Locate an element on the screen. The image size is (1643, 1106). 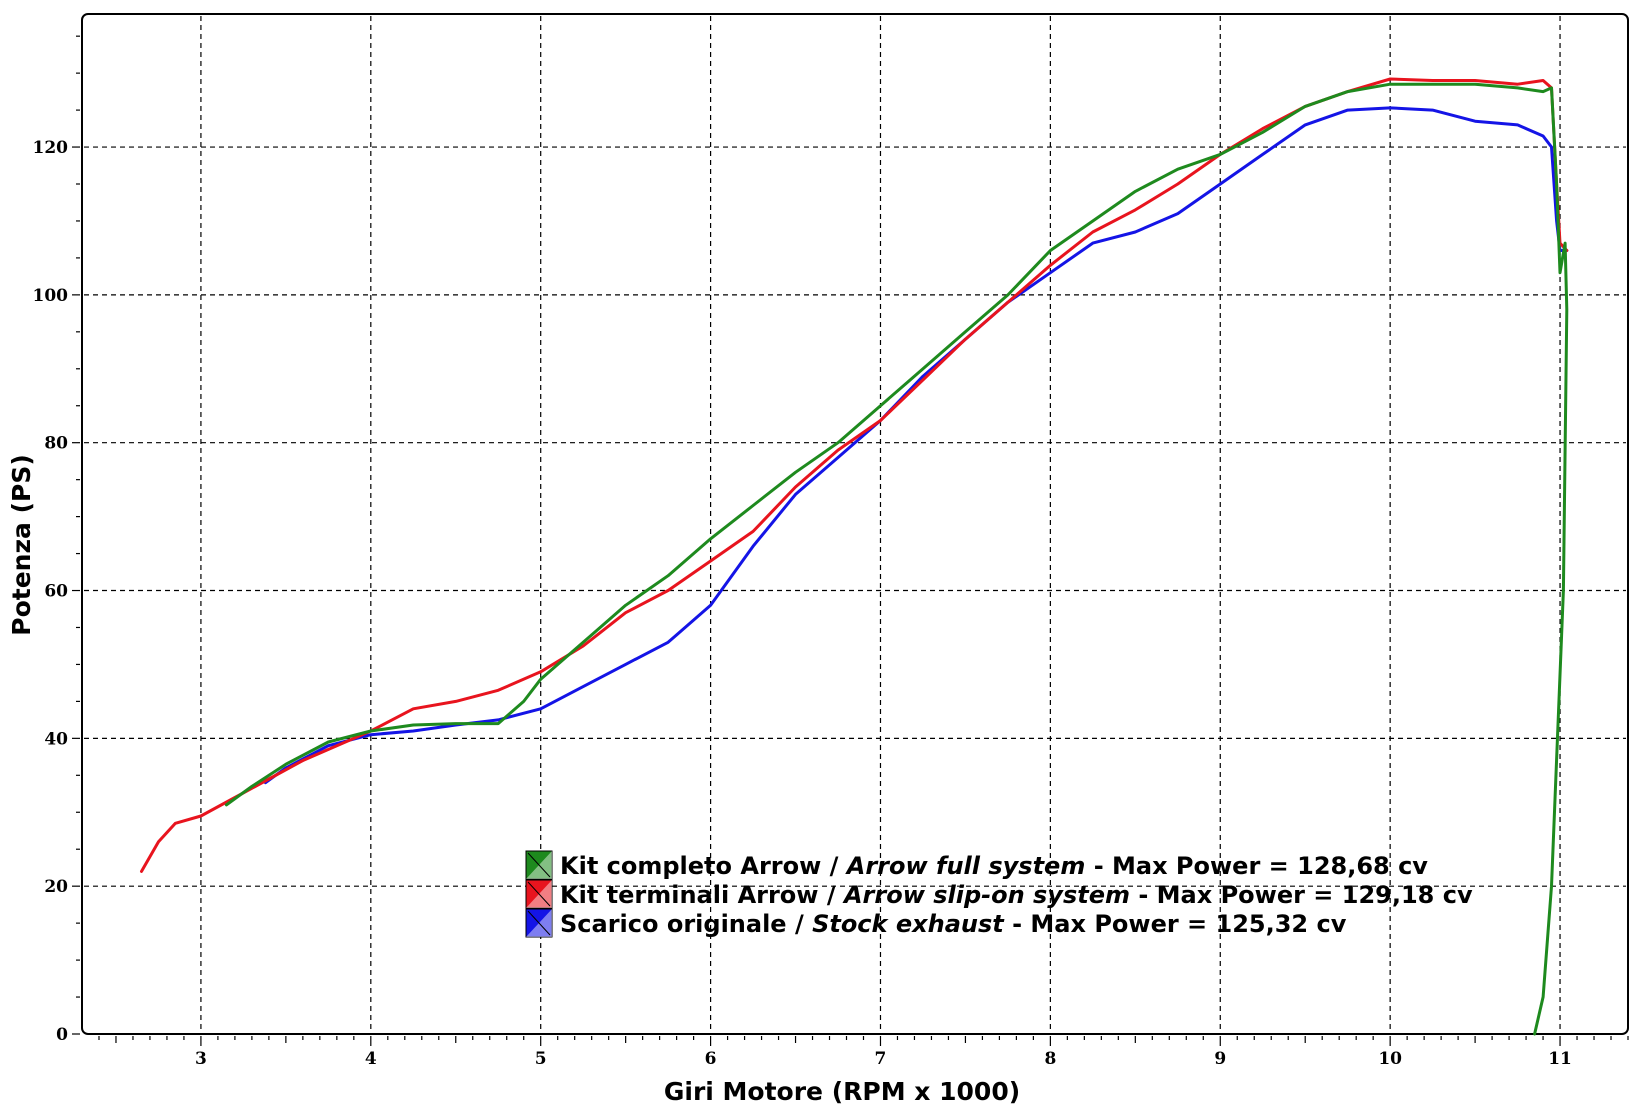
legend-name: Scarico originale / is located at coordinates (686, 924).